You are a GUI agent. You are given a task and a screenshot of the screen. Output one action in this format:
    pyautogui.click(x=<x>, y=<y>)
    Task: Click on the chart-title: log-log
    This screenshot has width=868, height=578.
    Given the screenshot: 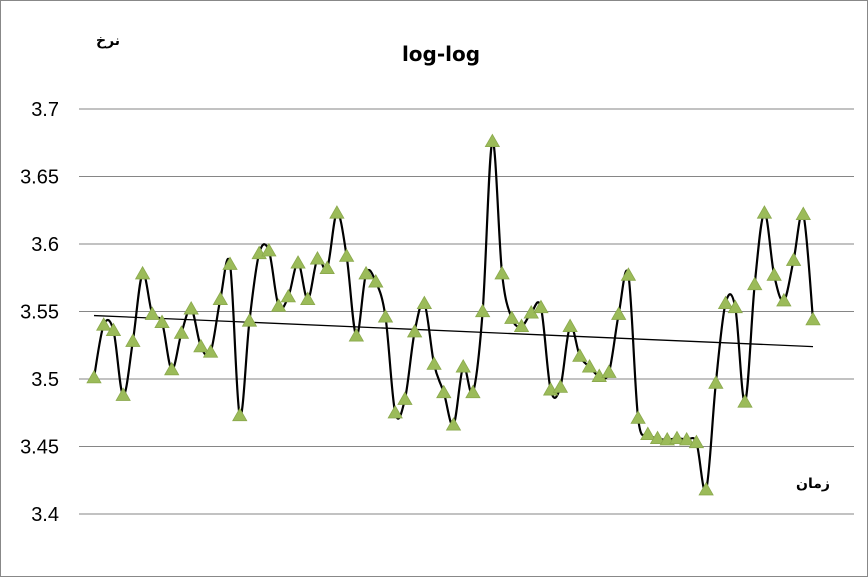 What is the action you would take?
    pyautogui.click(x=441, y=54)
    